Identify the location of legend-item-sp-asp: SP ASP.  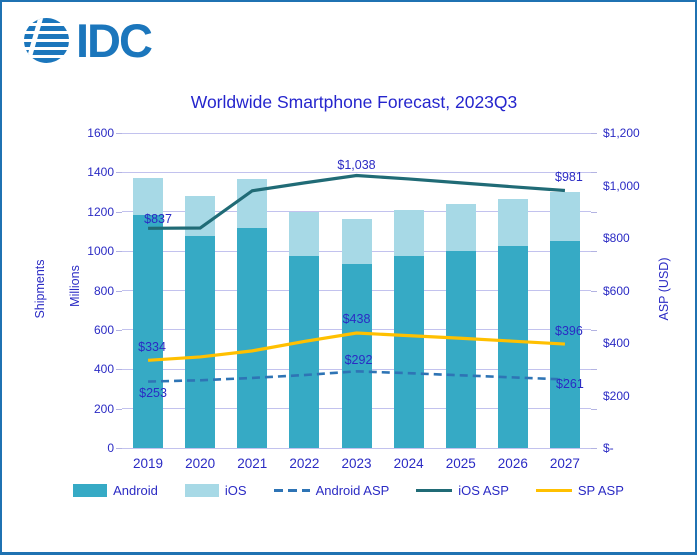
(579, 490).